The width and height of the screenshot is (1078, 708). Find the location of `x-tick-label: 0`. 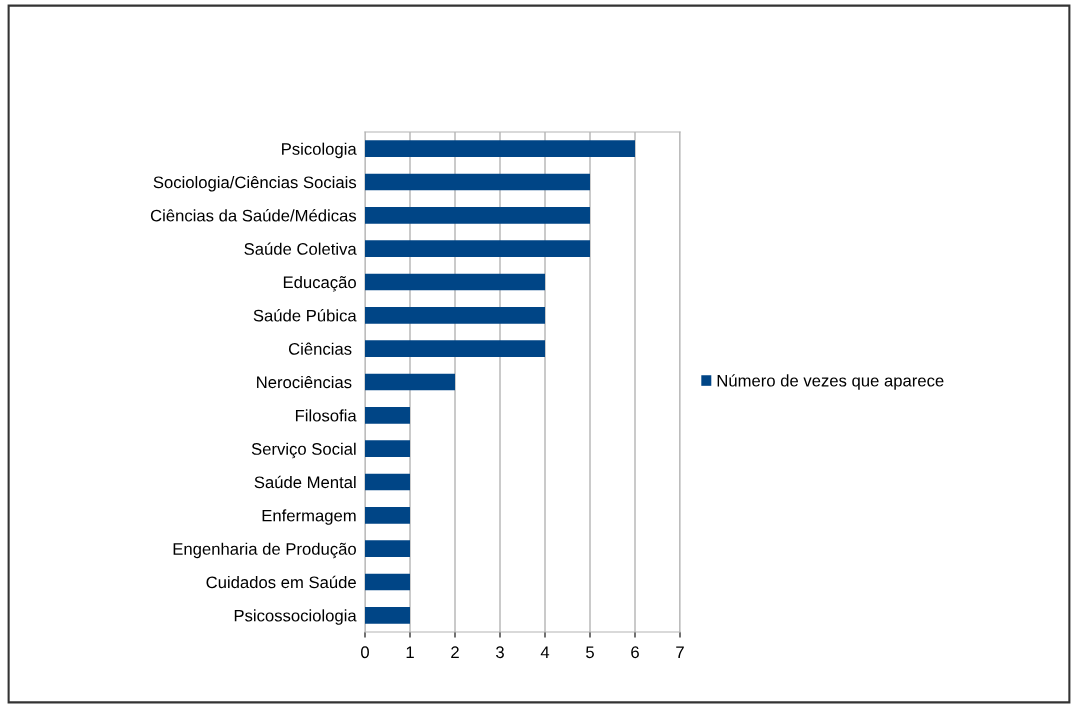

x-tick-label: 0 is located at coordinates (365, 652).